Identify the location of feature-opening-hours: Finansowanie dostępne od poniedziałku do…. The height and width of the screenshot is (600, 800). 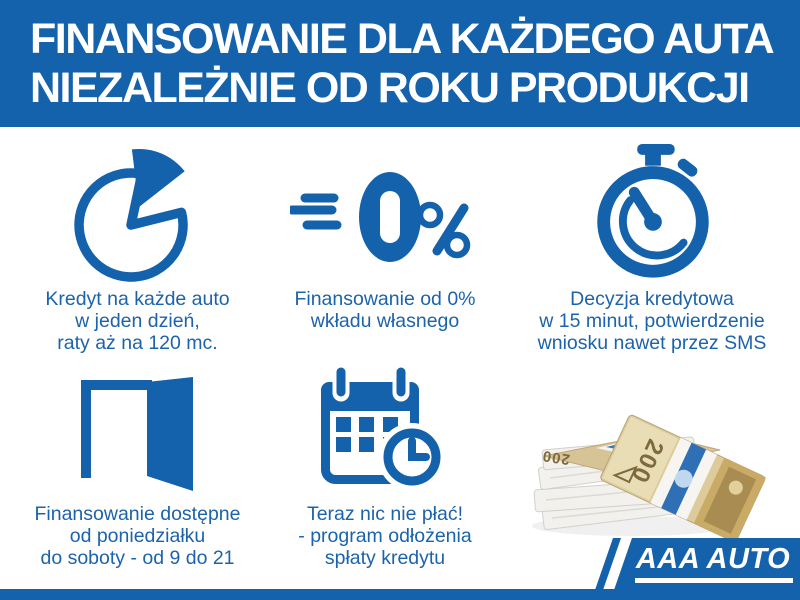
(137, 465).